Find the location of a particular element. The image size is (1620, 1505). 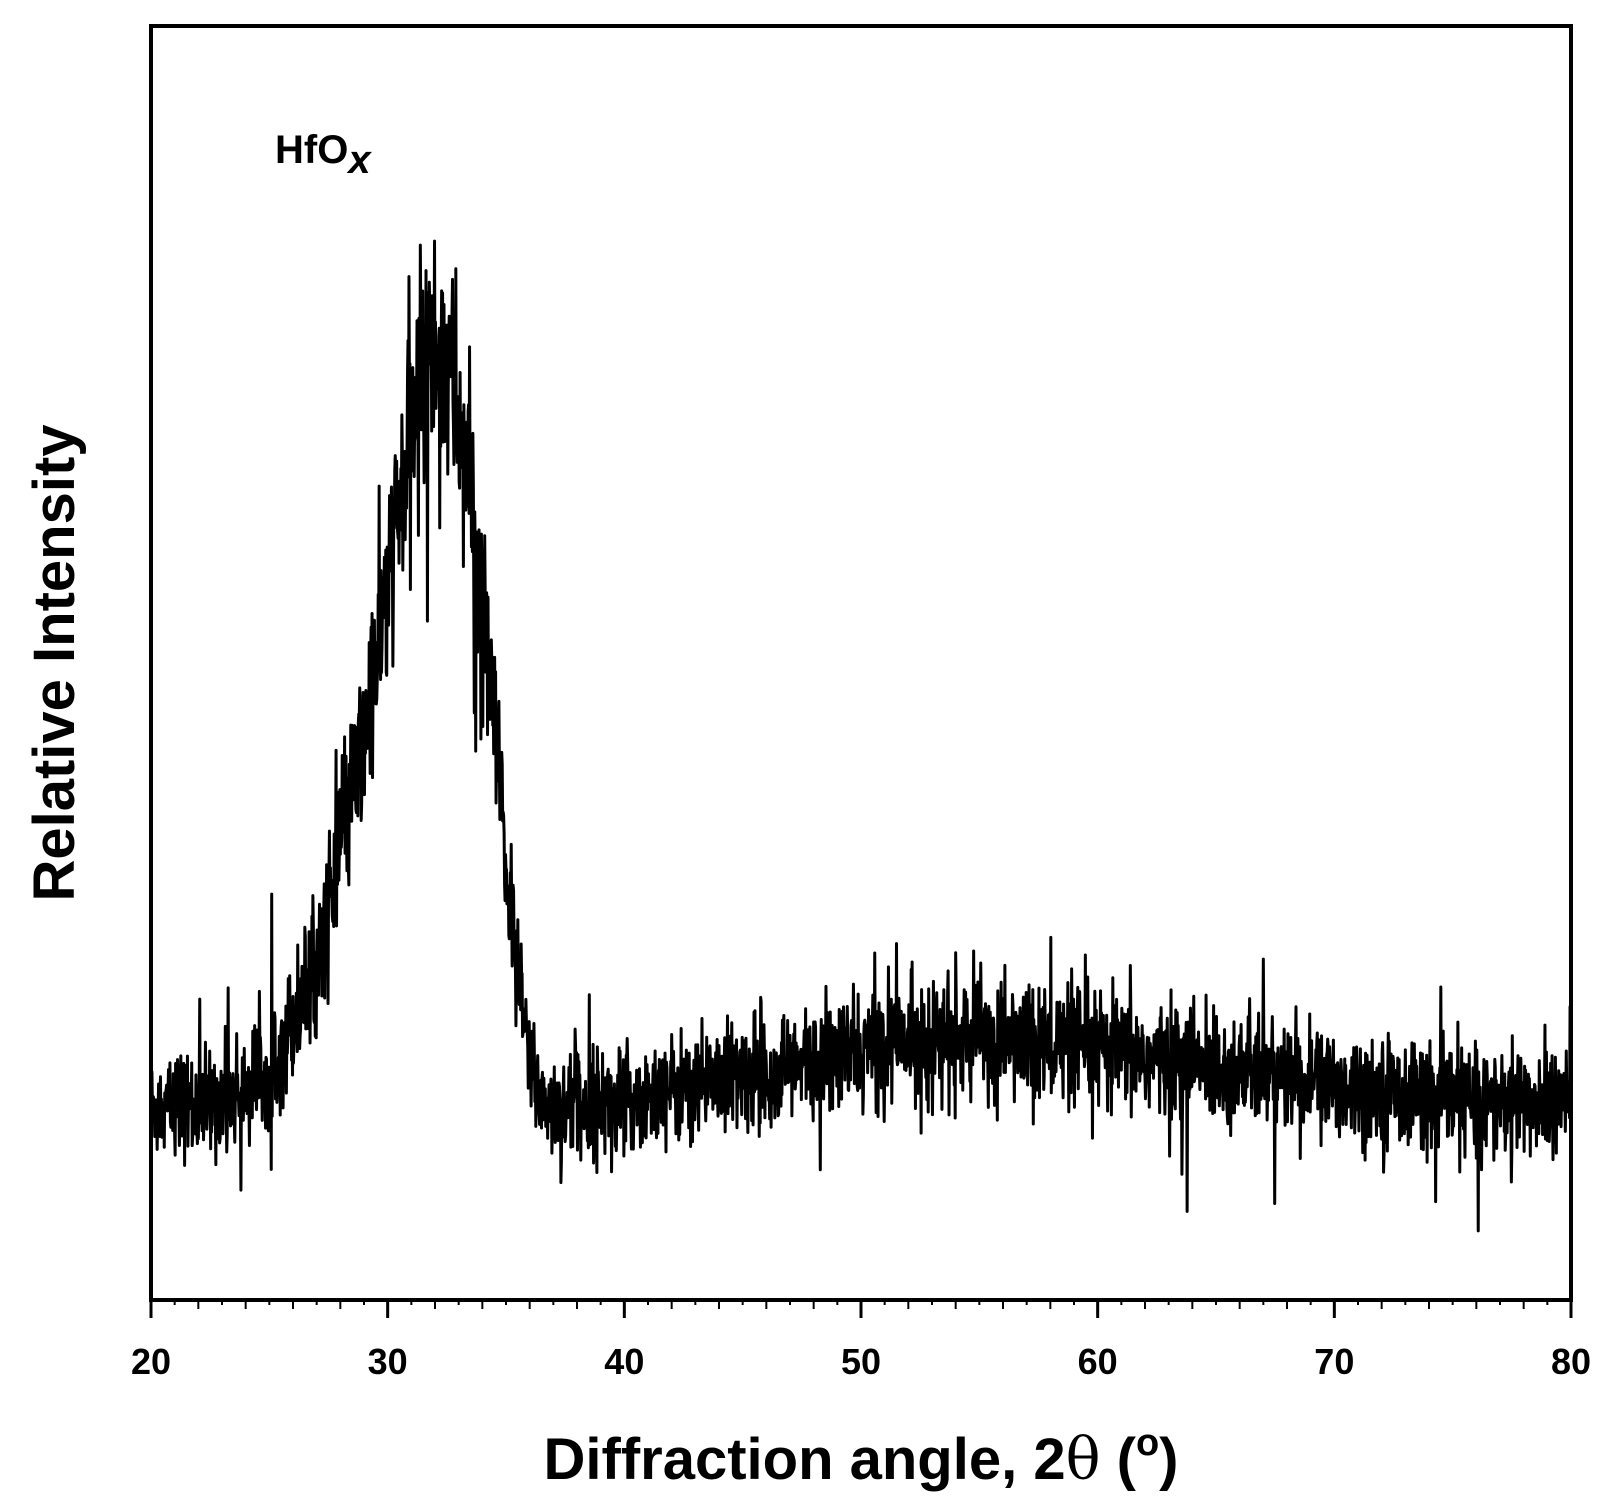

x-axis-tick-labels: 20 30 40 50 60 70 80 is located at coordinates (861, 1361).